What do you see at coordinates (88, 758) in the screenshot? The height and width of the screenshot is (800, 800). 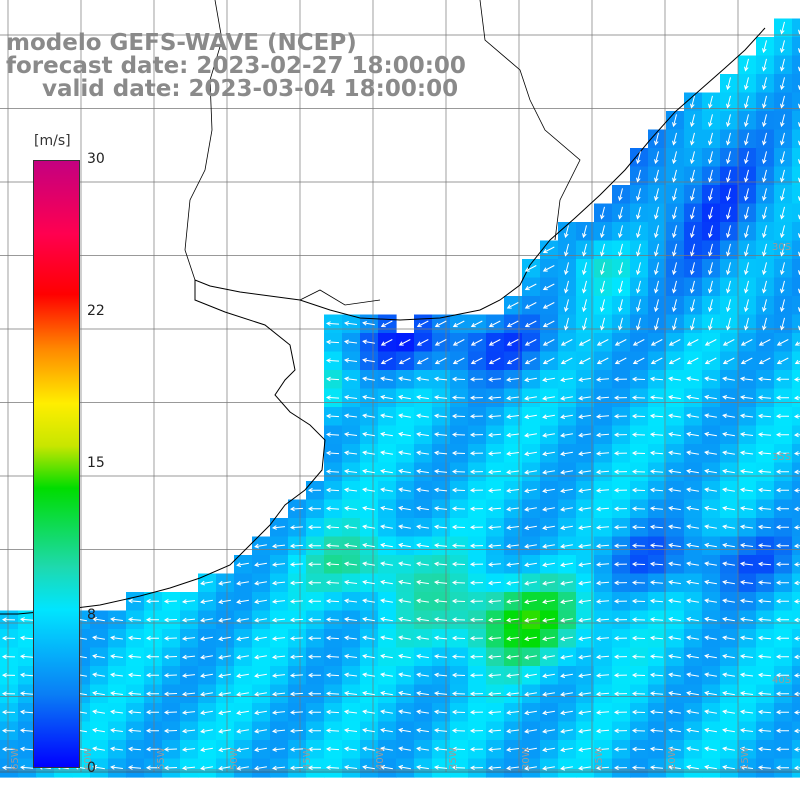 I see `longitude-label: 60W` at bounding box center [88, 758].